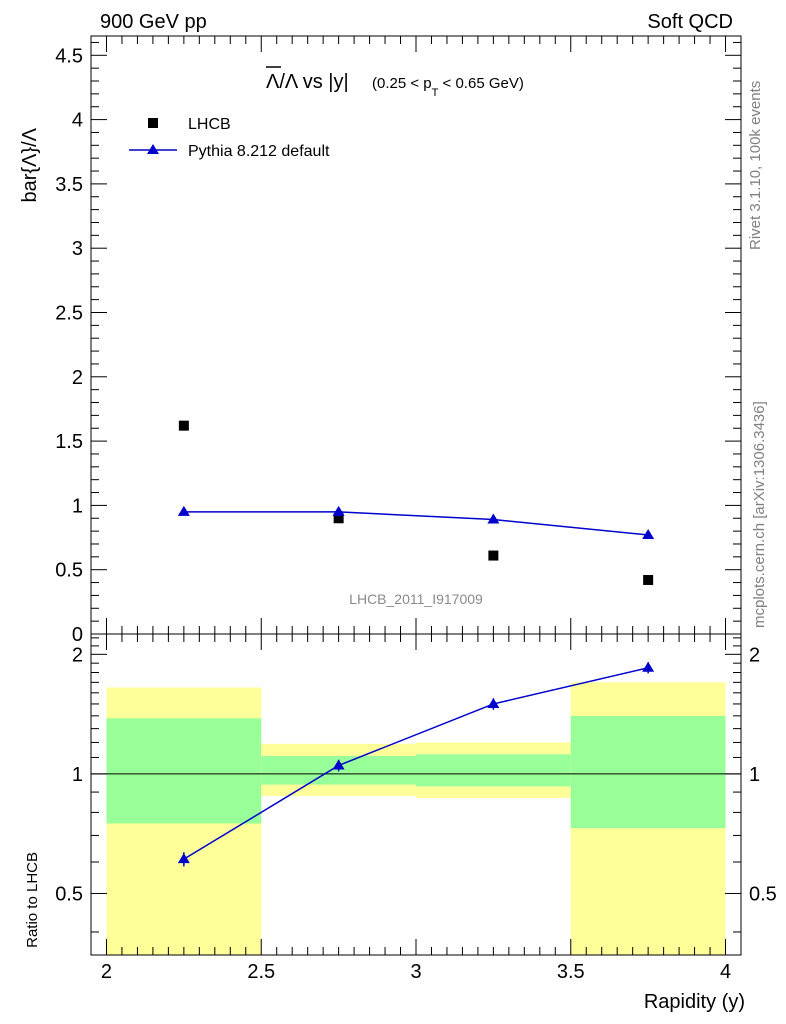 This screenshot has height=1024, width=786. I want to click on legend-marker-lhcb, so click(153, 123).